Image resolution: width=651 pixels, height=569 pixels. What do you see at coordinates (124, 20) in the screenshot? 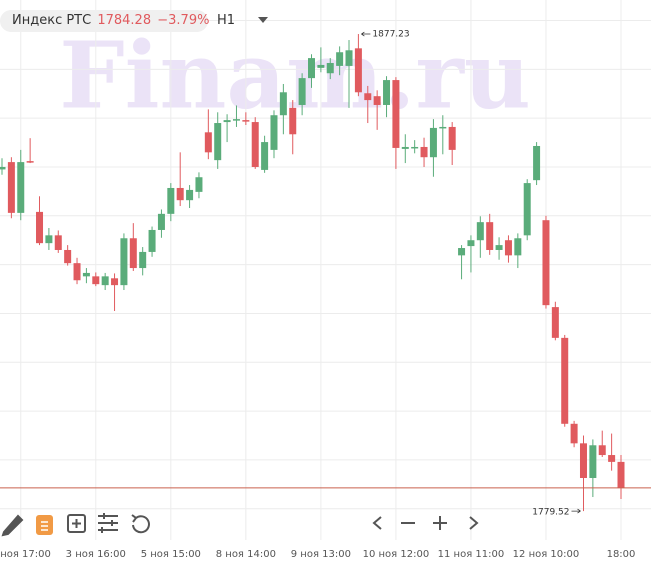
I see `last-price: 1784.28` at bounding box center [124, 20].